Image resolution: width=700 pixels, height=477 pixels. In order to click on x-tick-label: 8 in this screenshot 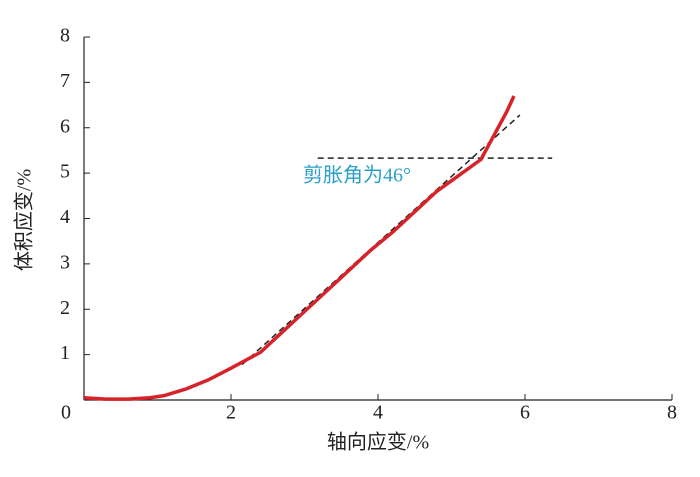, I will do `click(672, 413)`.